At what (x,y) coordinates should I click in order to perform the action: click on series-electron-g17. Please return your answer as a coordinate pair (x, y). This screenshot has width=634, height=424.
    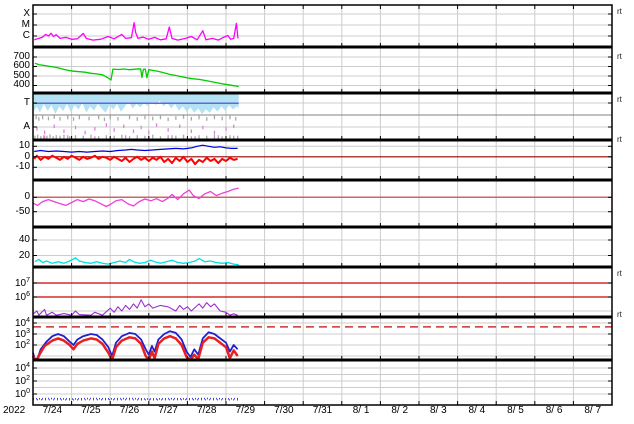
    Looking at the image, I should click on (135, 348).